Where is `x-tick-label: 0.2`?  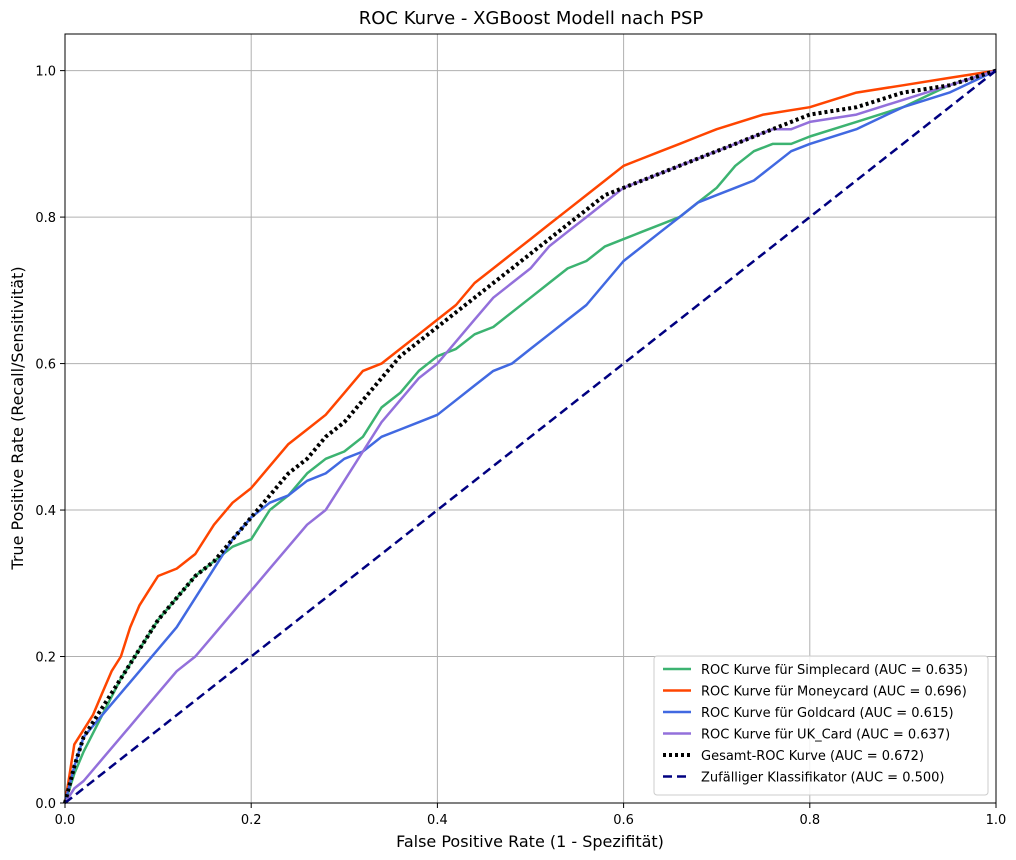 x-tick-label: 0.2 is located at coordinates (251, 820).